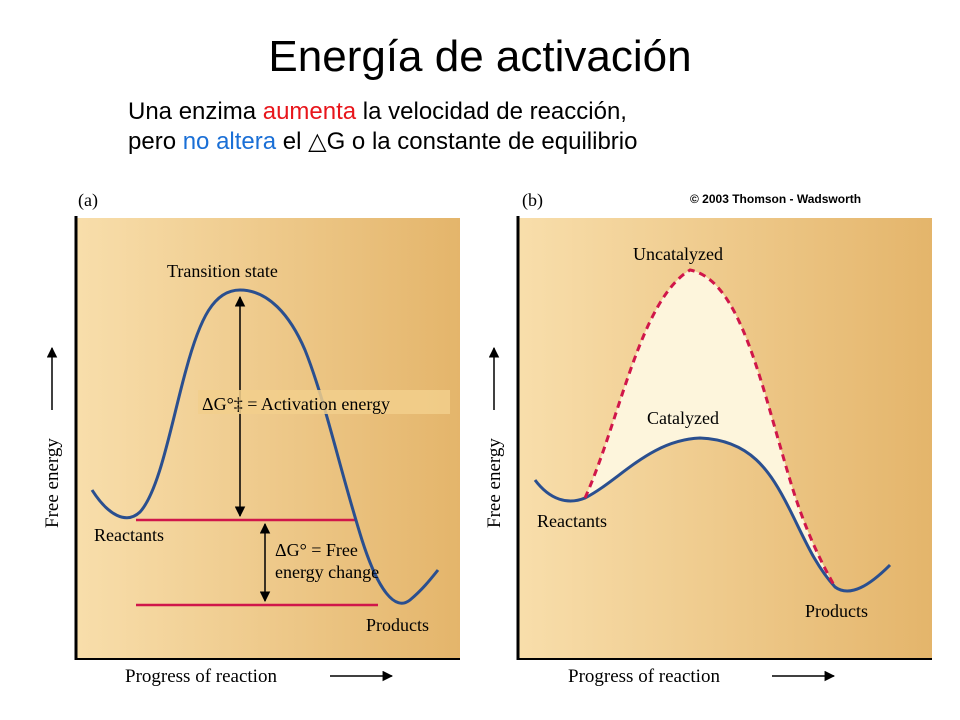 The width and height of the screenshot is (960, 720). Describe the element at coordinates (201, 676) in the screenshot. I see `panel-a-x-axis-label: Progress of reaction` at that location.